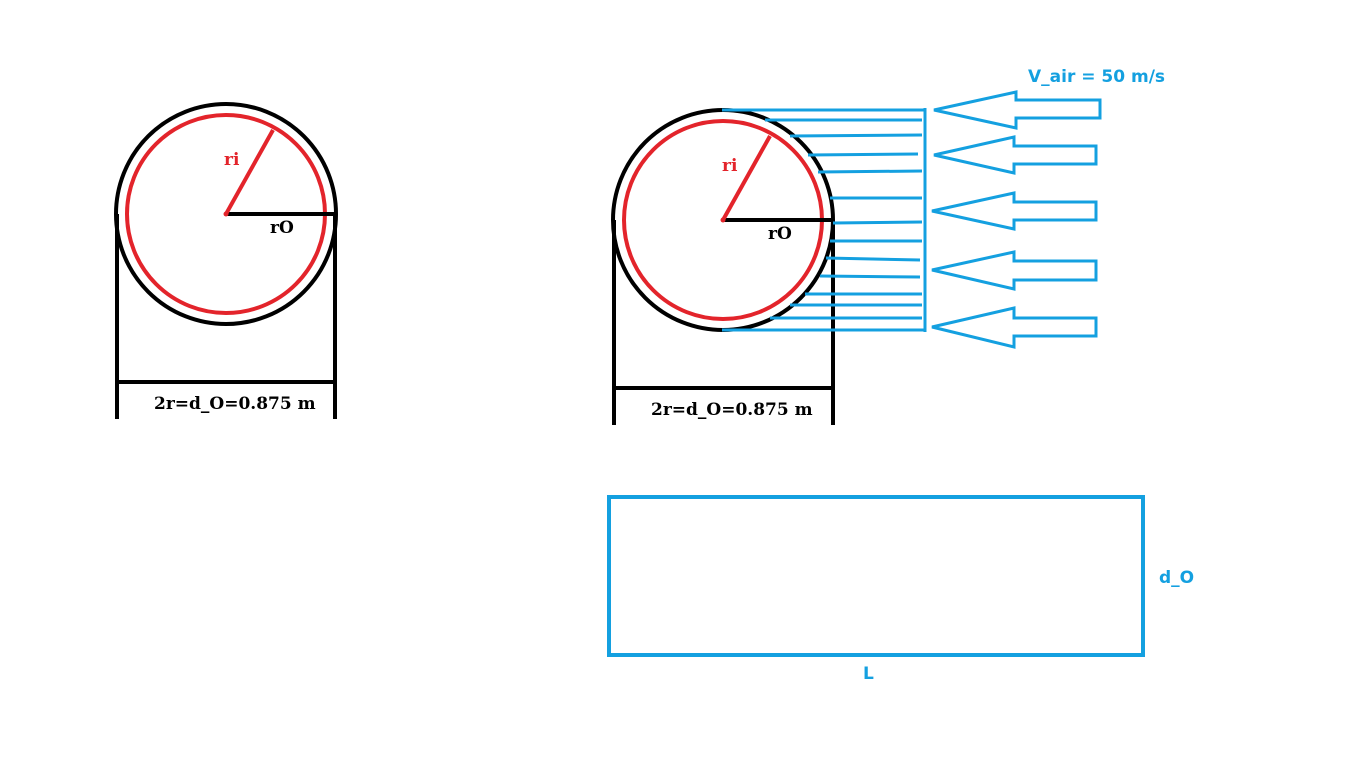 This screenshot has height=771, width=1353. I want to click on projected-area-rectangle, so click(876, 576).